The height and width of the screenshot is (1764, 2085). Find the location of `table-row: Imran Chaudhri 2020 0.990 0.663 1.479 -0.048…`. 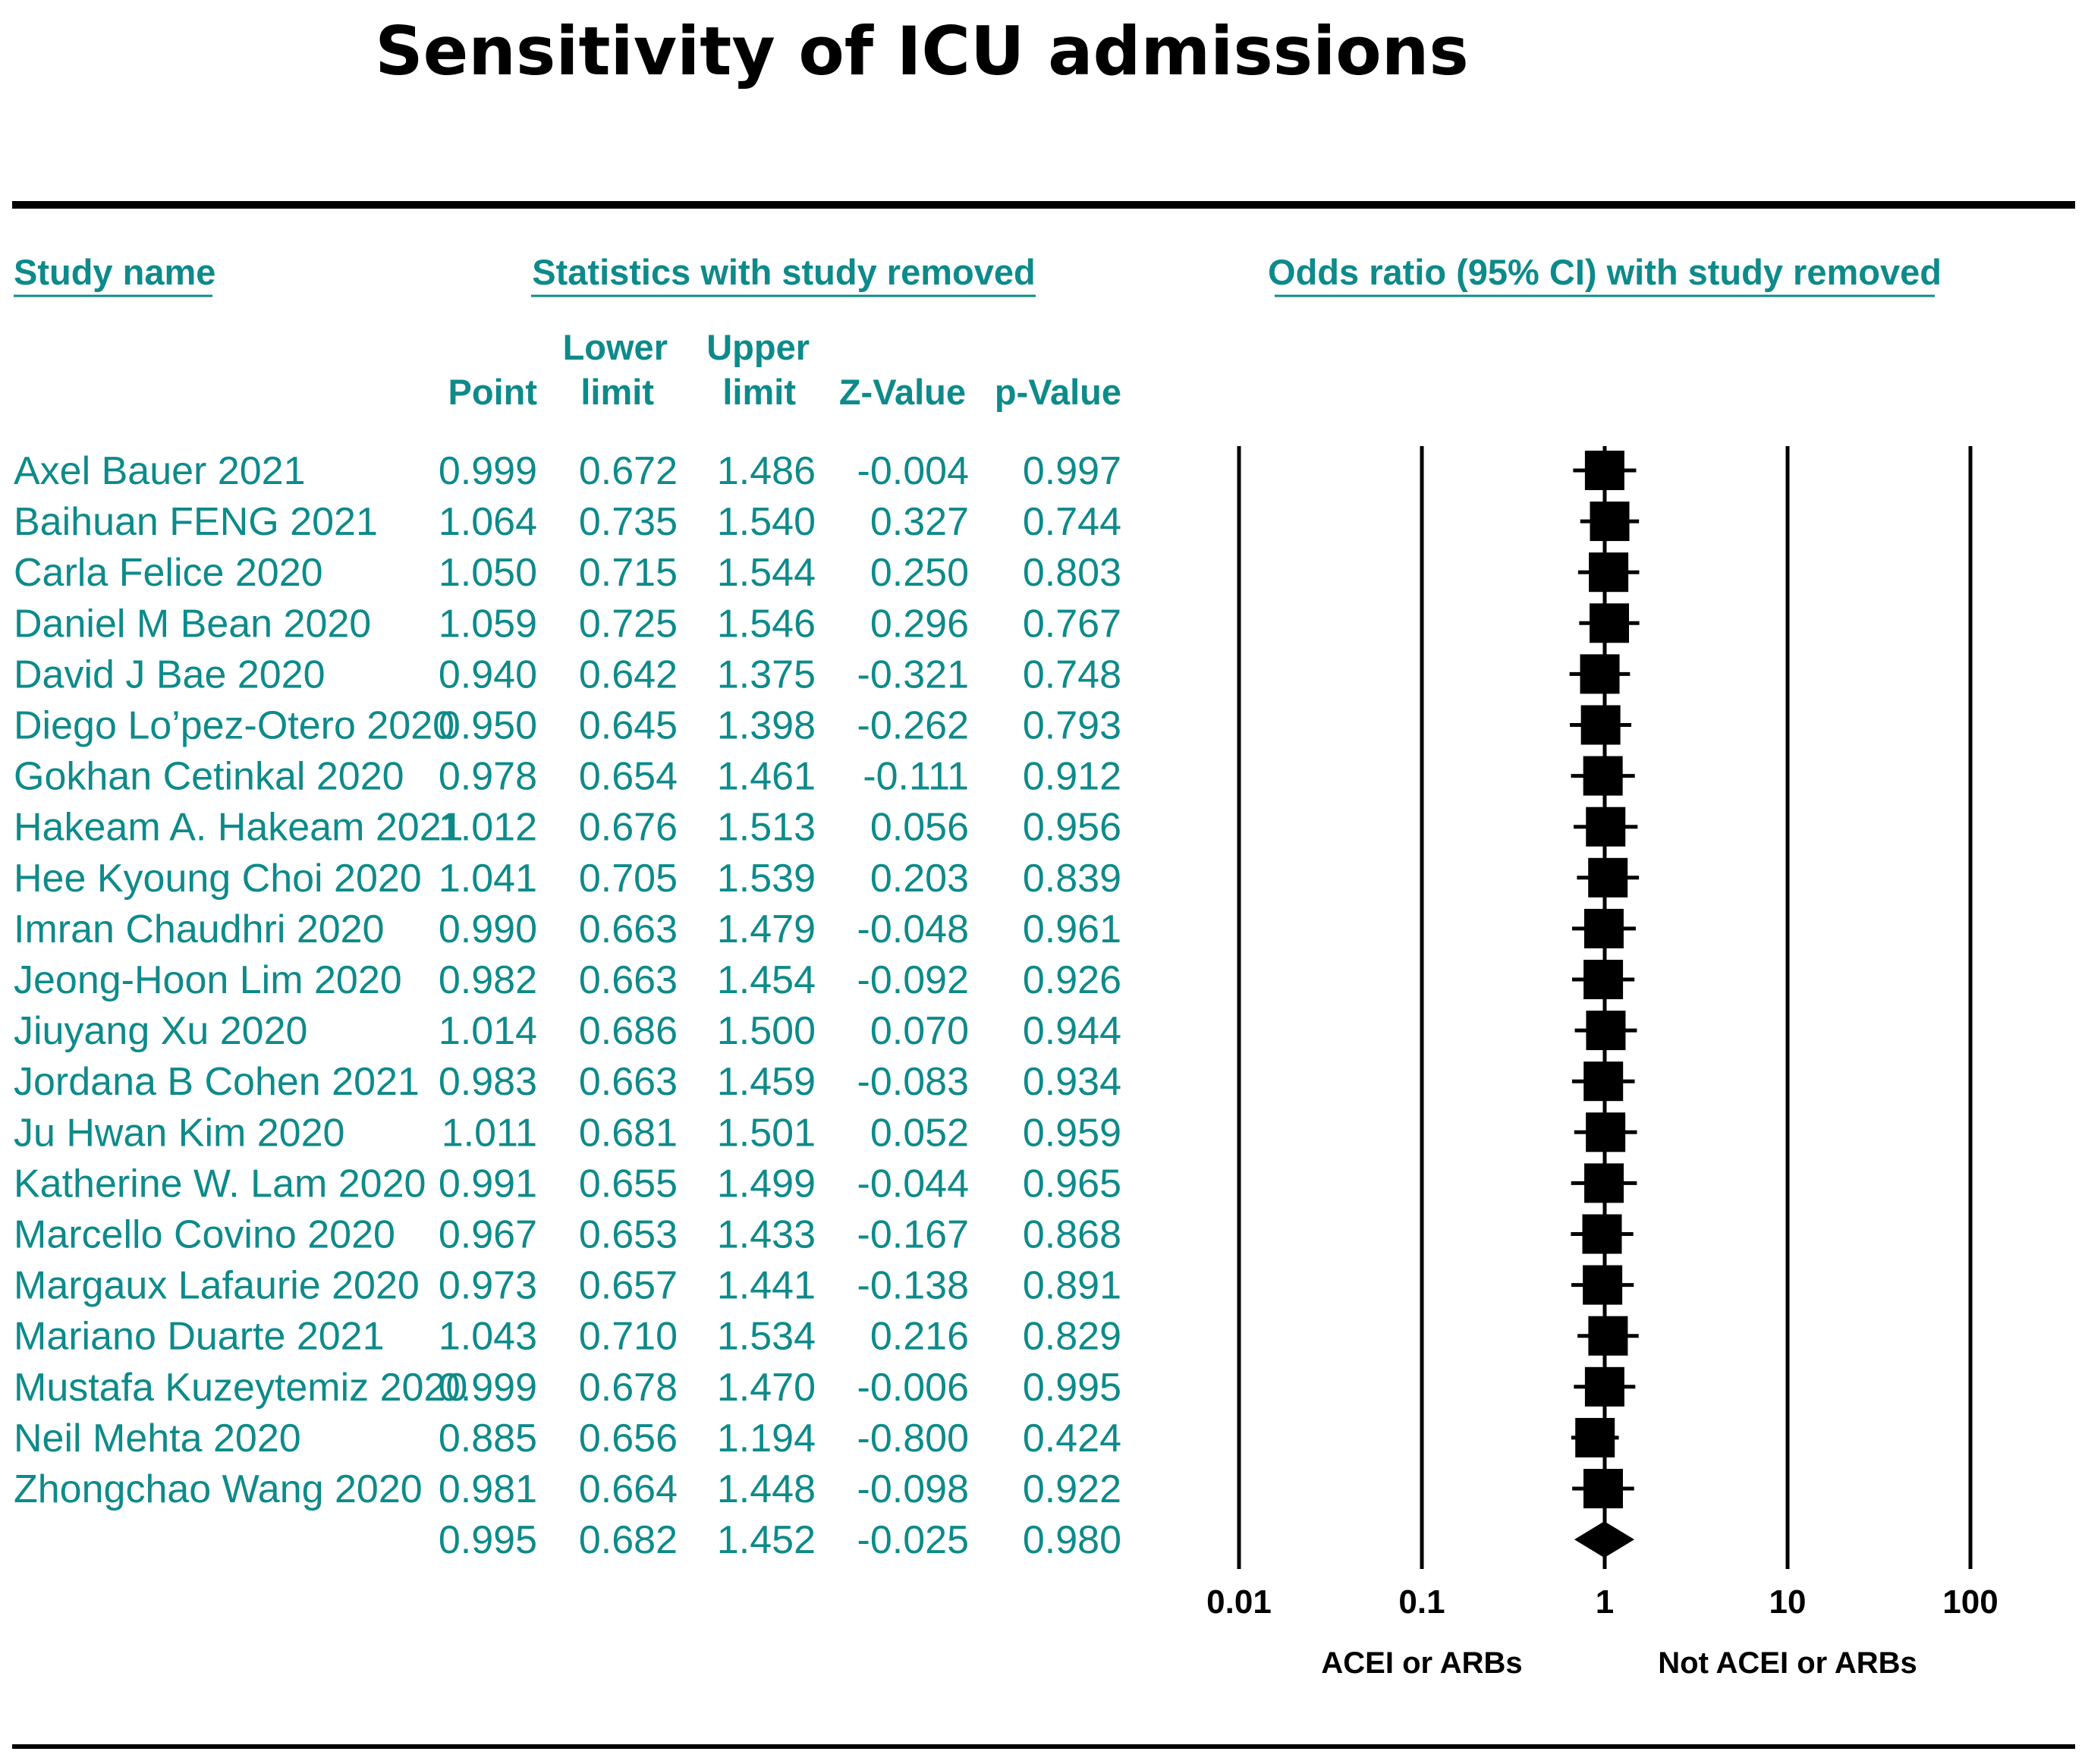

table-row: Imran Chaudhri 2020 0.990 0.663 1.479 -0.048… is located at coordinates (567, 929).